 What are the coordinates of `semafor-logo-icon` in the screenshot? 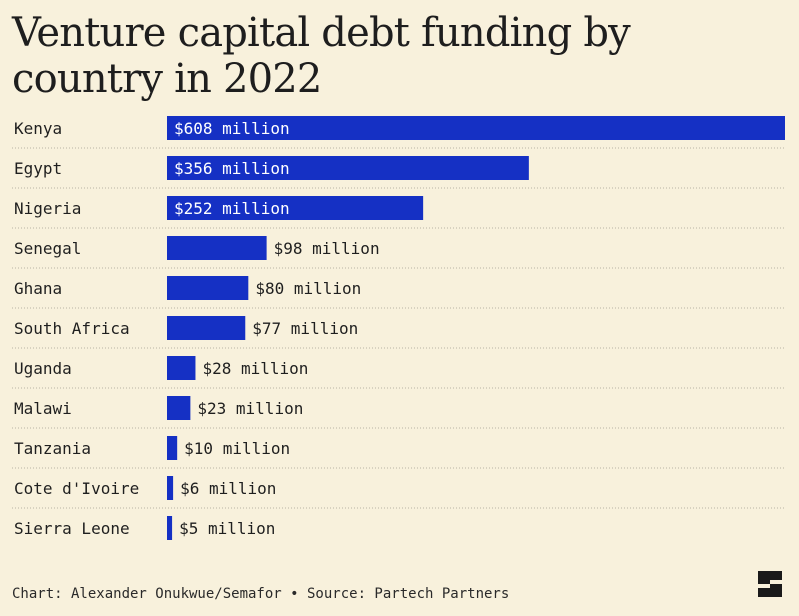 It's located at (770, 584).